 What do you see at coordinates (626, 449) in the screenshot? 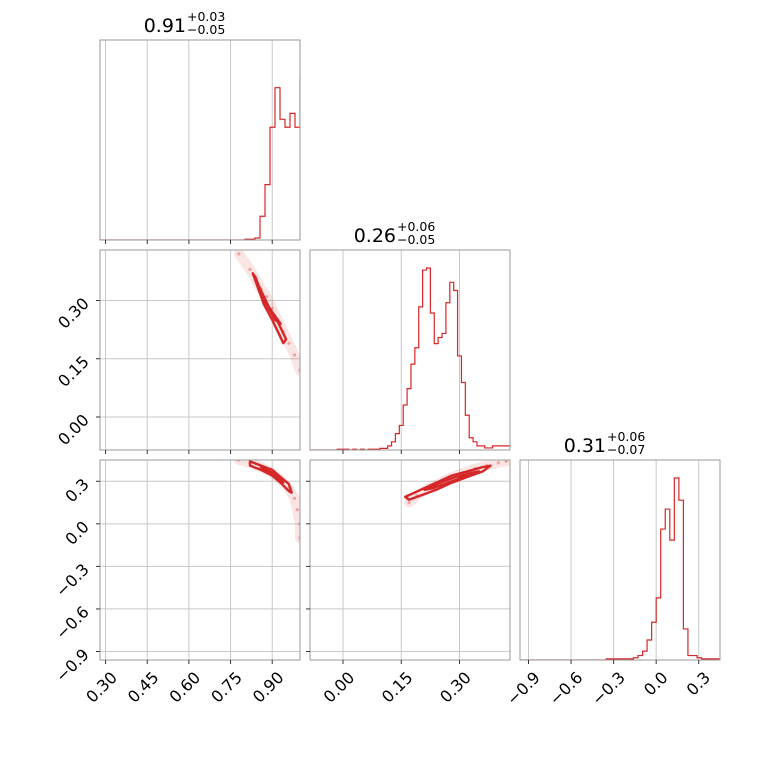
I see `title-minus-error: −0.07` at bounding box center [626, 449].